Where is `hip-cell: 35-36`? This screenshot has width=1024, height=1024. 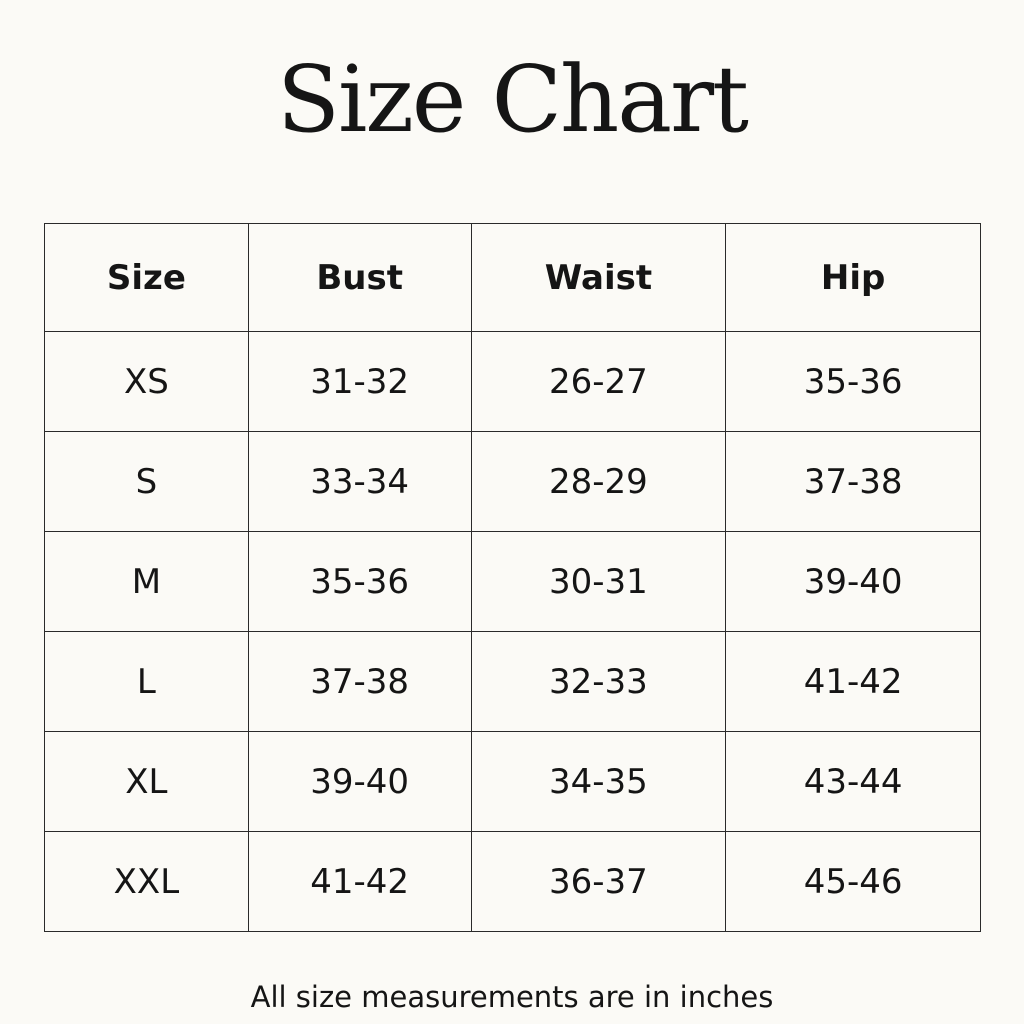 hip-cell: 35-36 is located at coordinates (853, 381).